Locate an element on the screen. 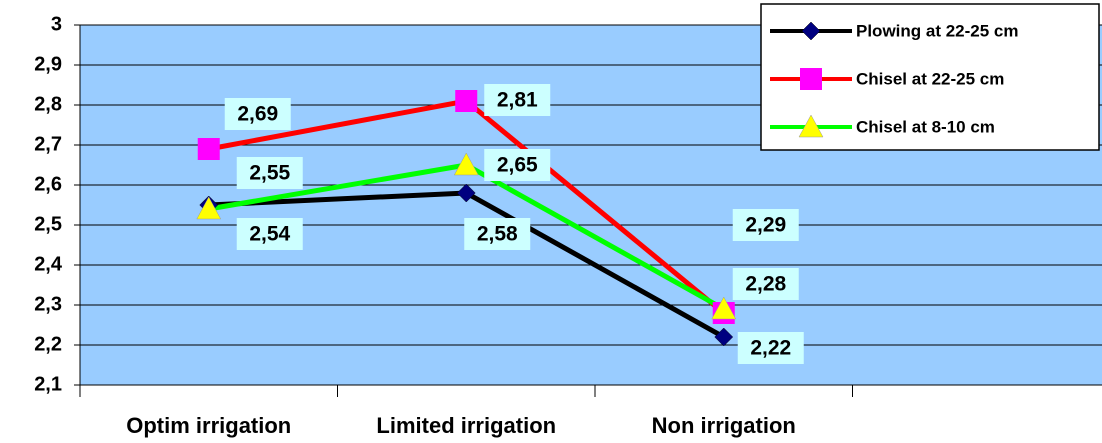 The width and height of the screenshot is (1102, 443). y-tick-label: 2,4 is located at coordinates (48, 264).